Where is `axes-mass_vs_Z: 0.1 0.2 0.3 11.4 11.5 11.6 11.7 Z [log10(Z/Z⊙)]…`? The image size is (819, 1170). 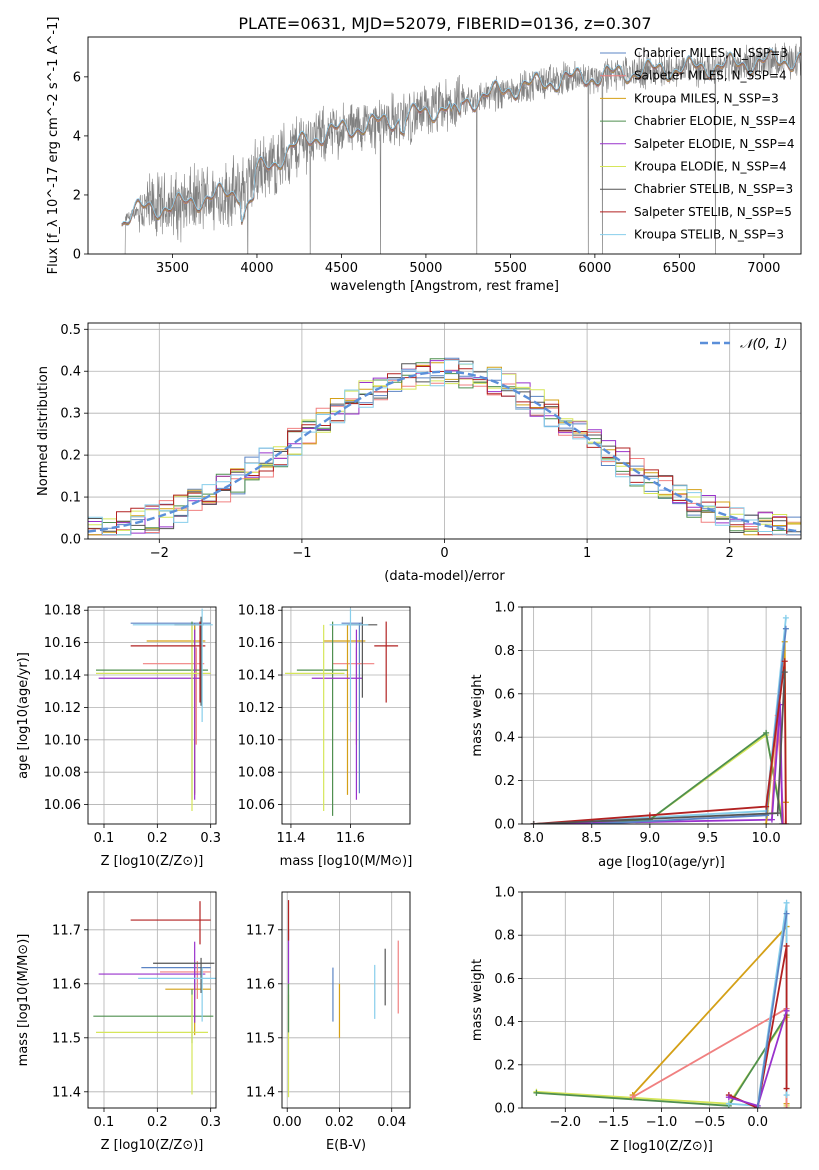 axes-mass_vs_Z: 0.1 0.2 0.3 11.4 11.5 11.6 11.7 Z [log10(Z/Z⊙)]… is located at coordinates (118, 1022).